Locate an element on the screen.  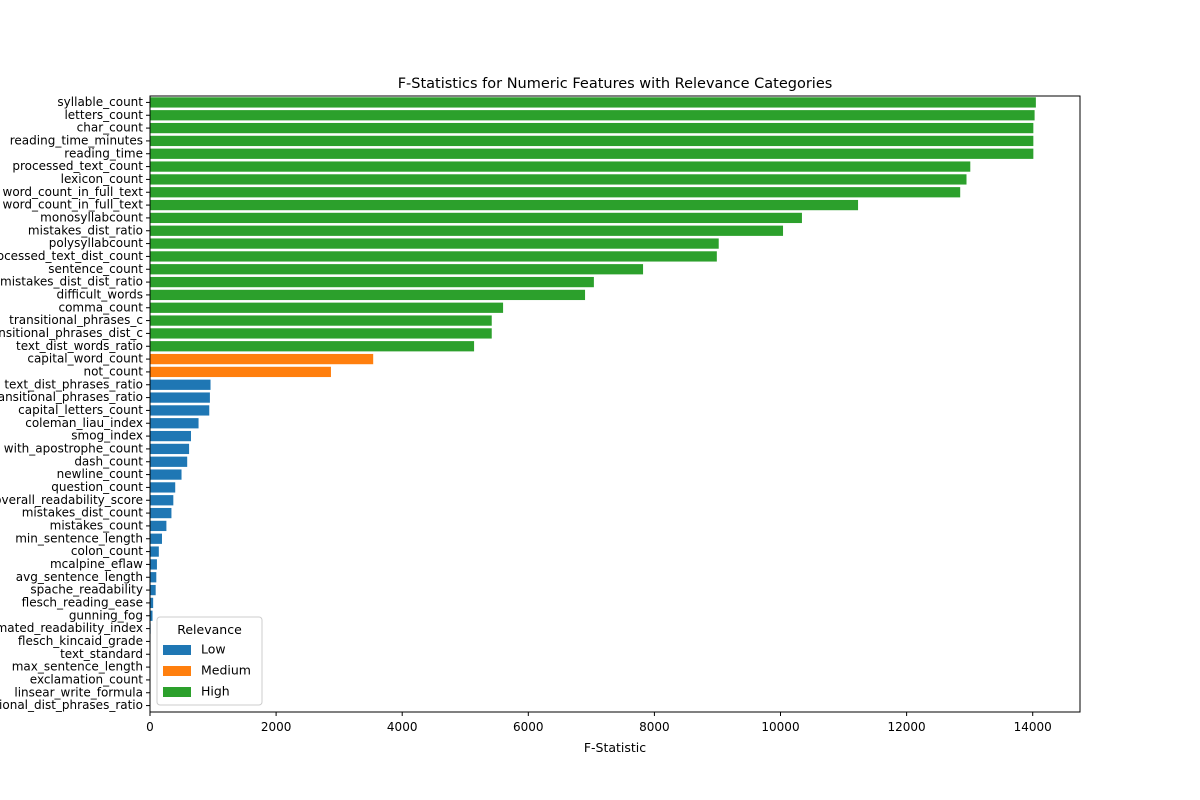
legend-swatch-high is located at coordinates (177, 692).